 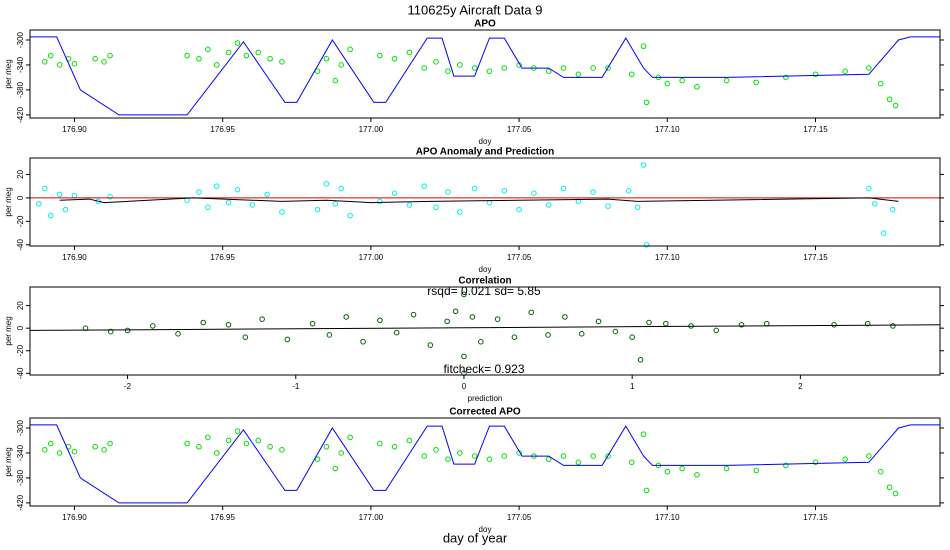 I want to click on y-tick-label: -40, so click(x=20, y=244).